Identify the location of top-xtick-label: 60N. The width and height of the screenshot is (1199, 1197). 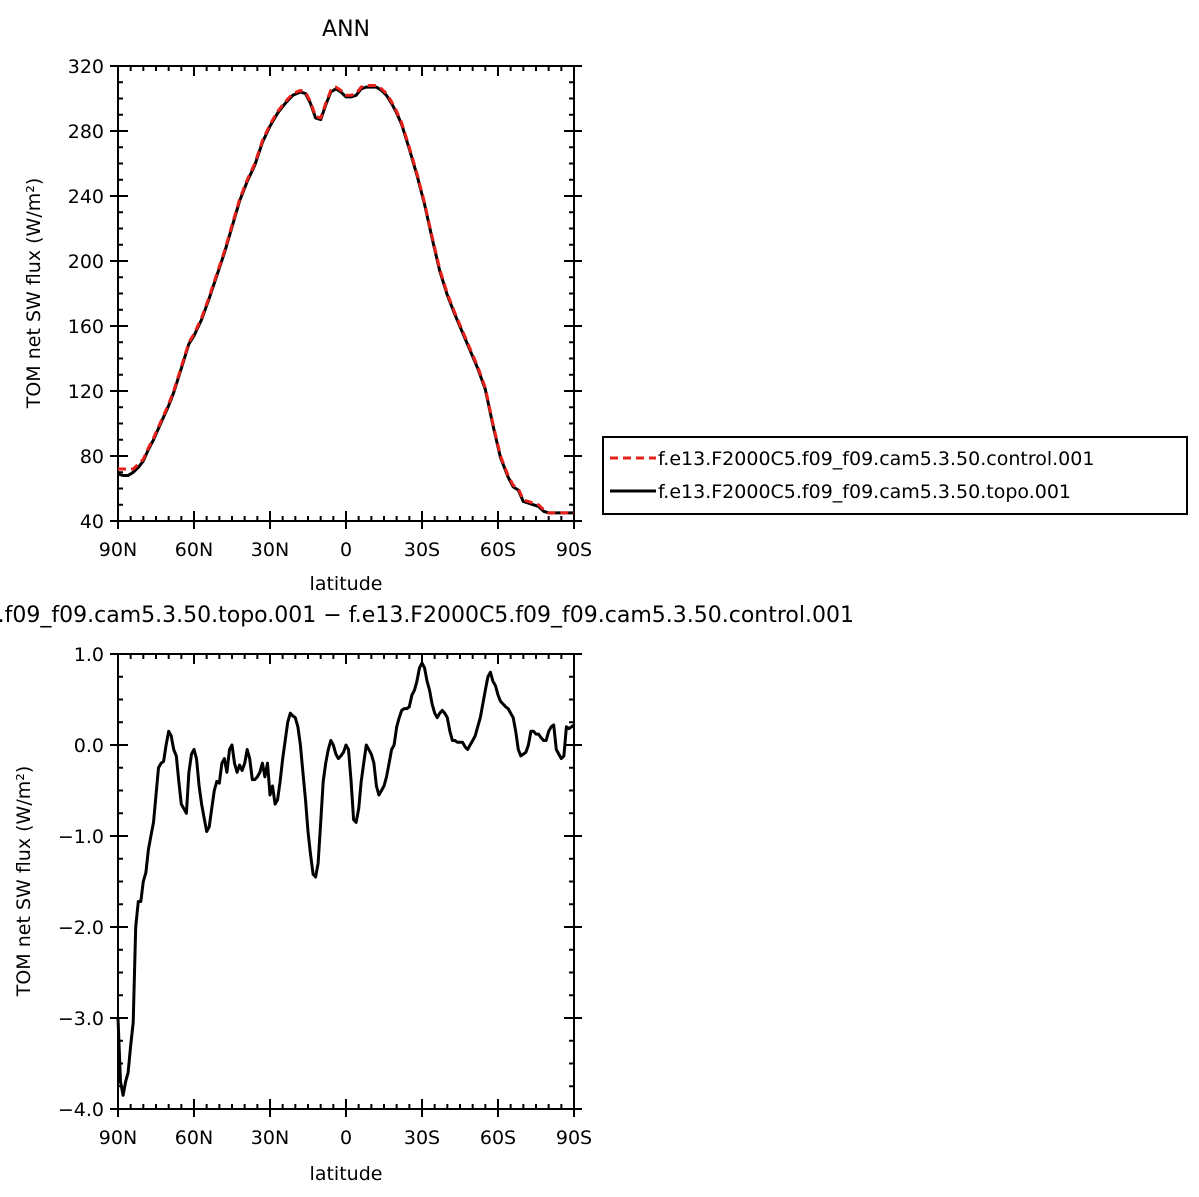
(194, 550).